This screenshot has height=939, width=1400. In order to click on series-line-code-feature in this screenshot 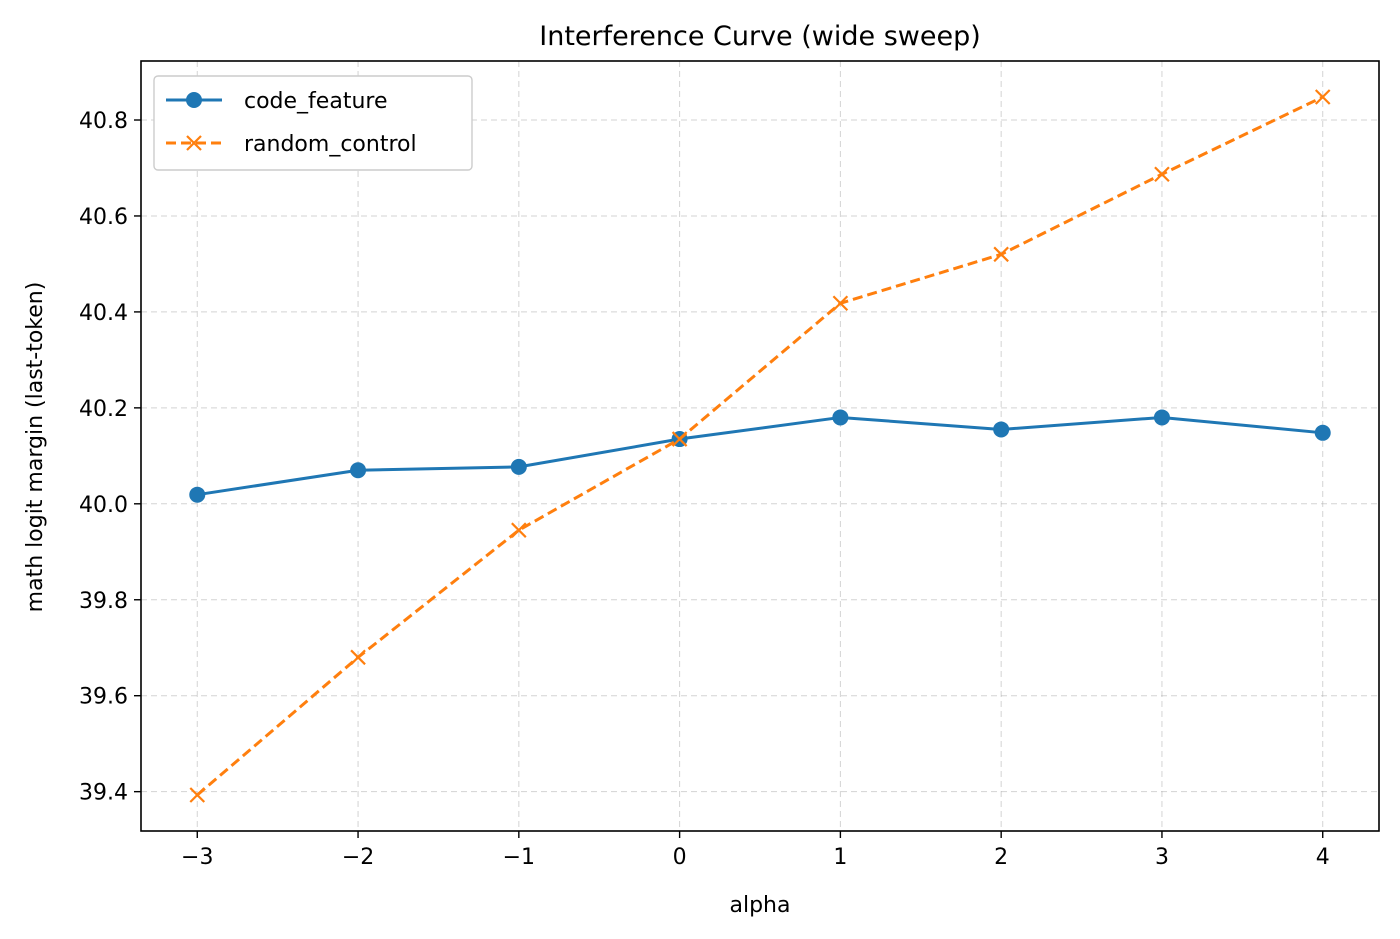, I will do `click(760, 456)`.